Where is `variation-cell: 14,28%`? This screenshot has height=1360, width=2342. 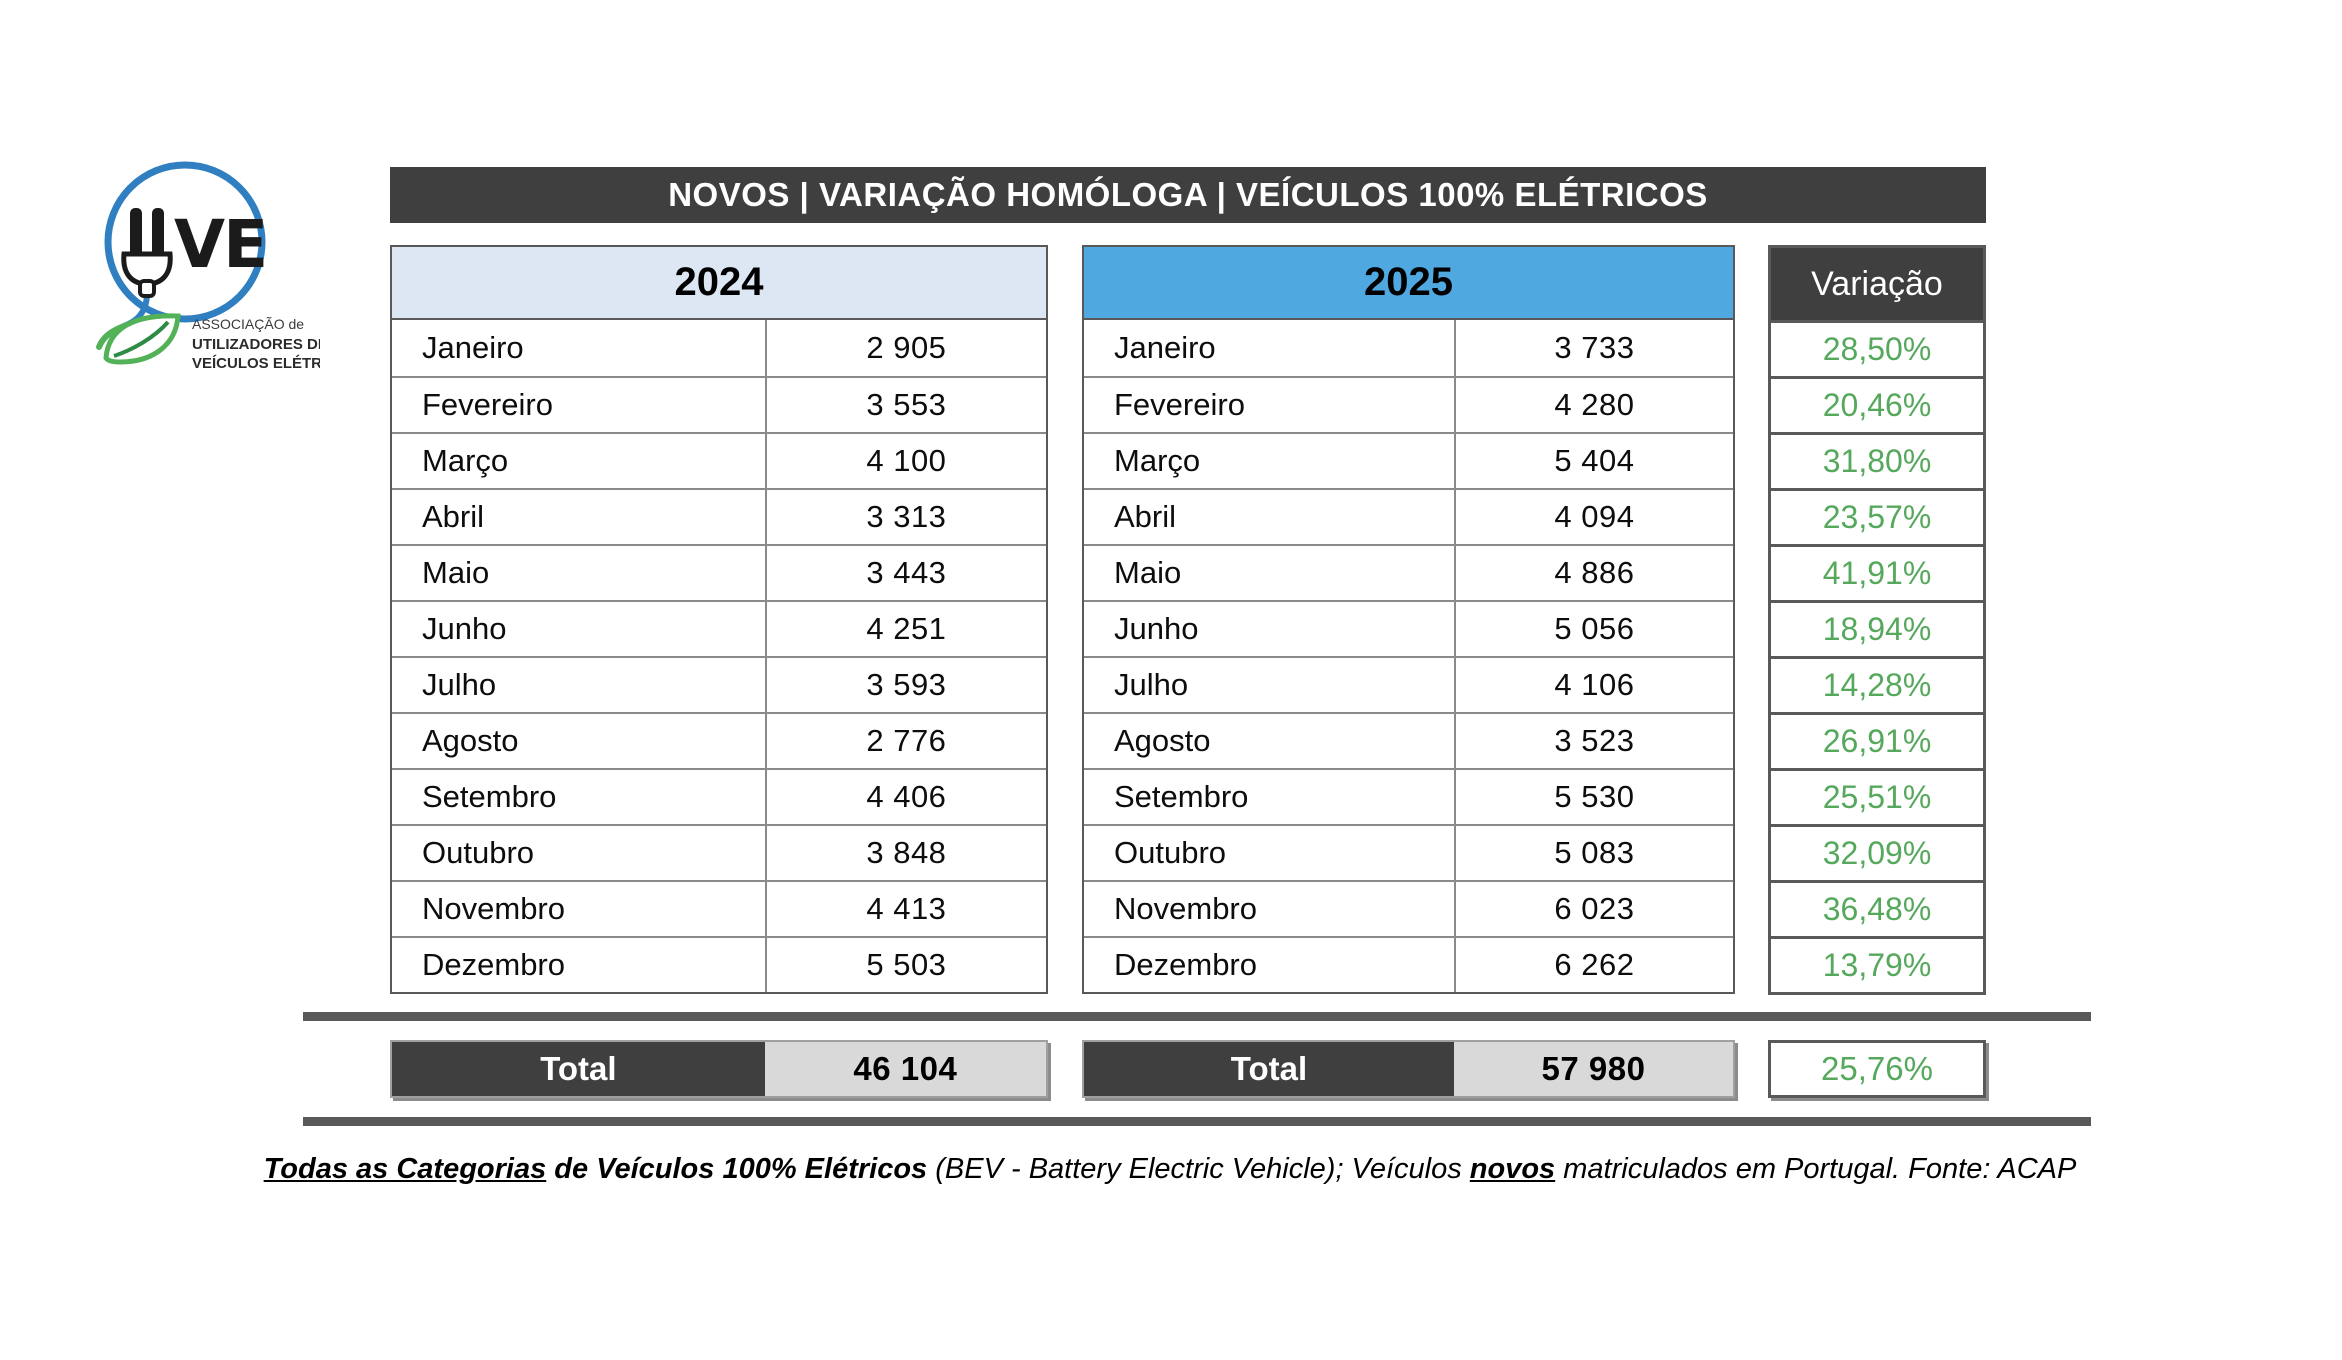 variation-cell: 14,28% is located at coordinates (1877, 684).